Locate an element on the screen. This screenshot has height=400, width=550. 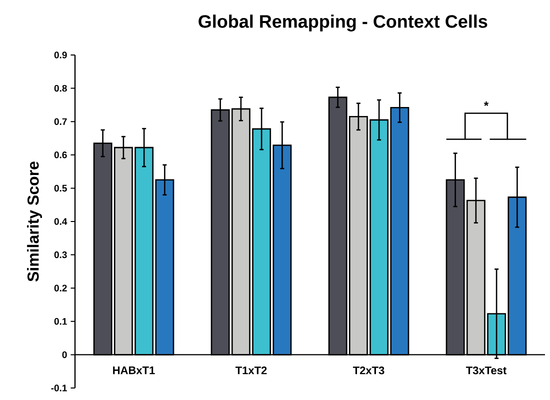
y-tick-label: 0.9 is located at coordinates (60, 55).